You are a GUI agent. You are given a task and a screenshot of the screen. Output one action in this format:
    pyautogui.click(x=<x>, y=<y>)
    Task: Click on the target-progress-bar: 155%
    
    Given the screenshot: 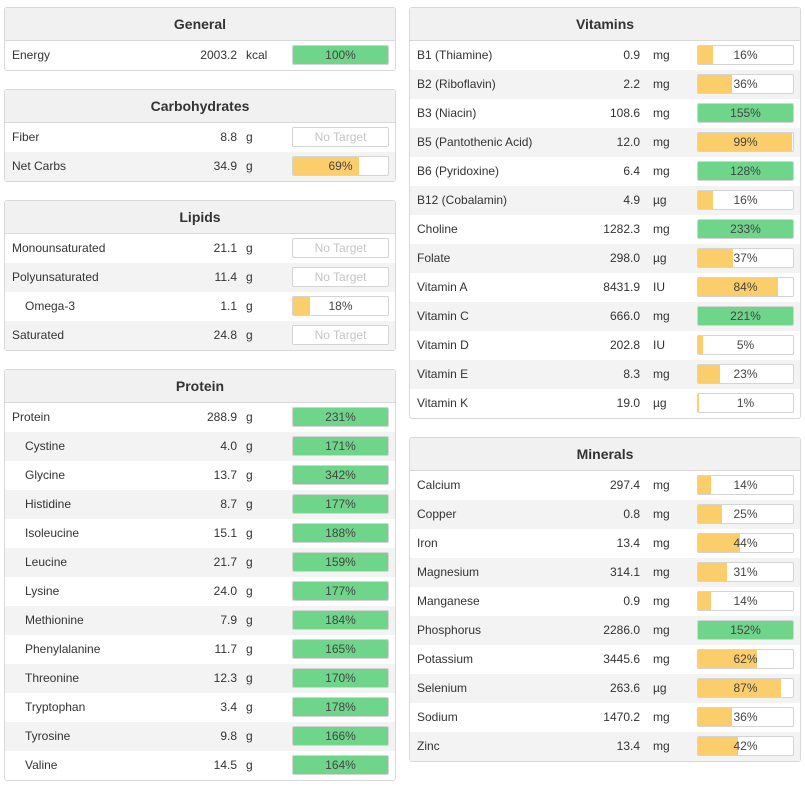 What is the action you would take?
    pyautogui.click(x=745, y=113)
    